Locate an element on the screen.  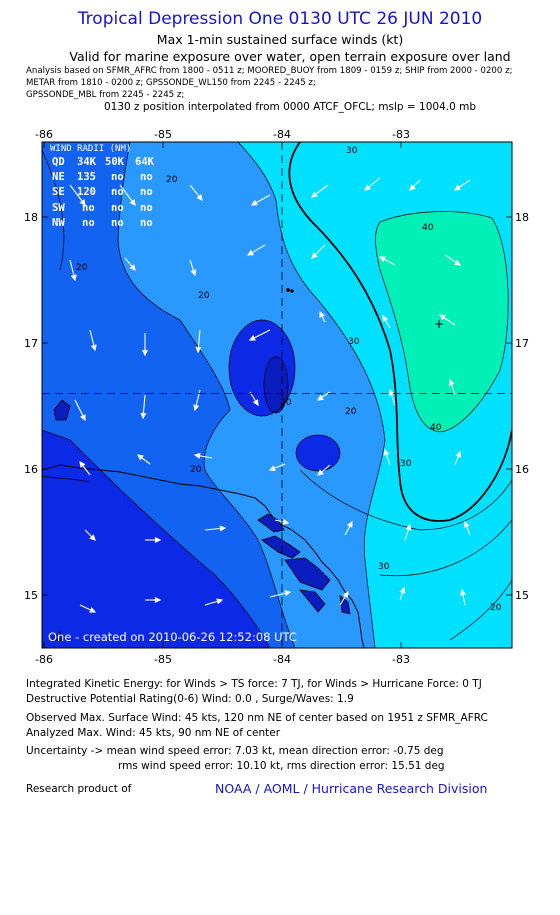
lat-label-right: 17 is located at coordinates (522, 343).